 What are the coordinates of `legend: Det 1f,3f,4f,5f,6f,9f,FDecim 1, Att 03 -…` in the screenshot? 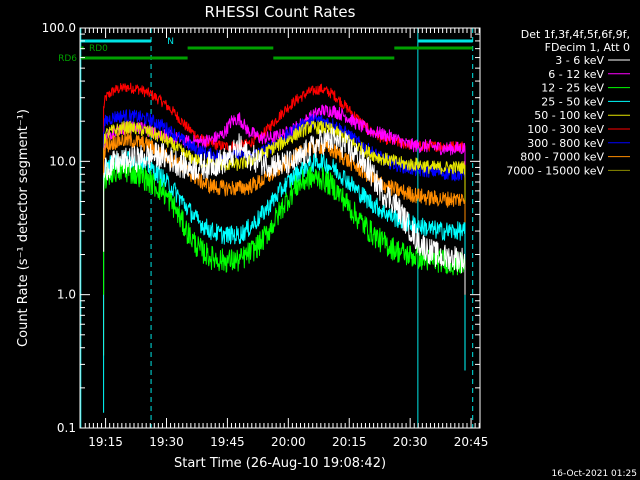 It's located at (568, 102).